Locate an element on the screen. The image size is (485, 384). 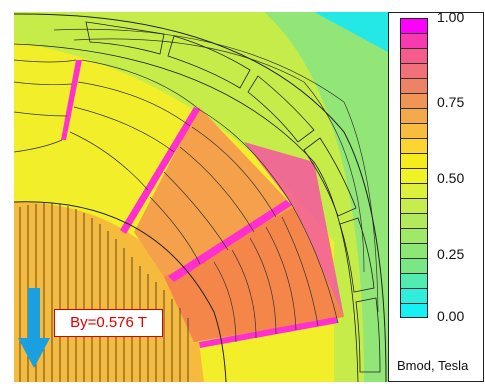
legend-divider is located at coordinates (388, 197).